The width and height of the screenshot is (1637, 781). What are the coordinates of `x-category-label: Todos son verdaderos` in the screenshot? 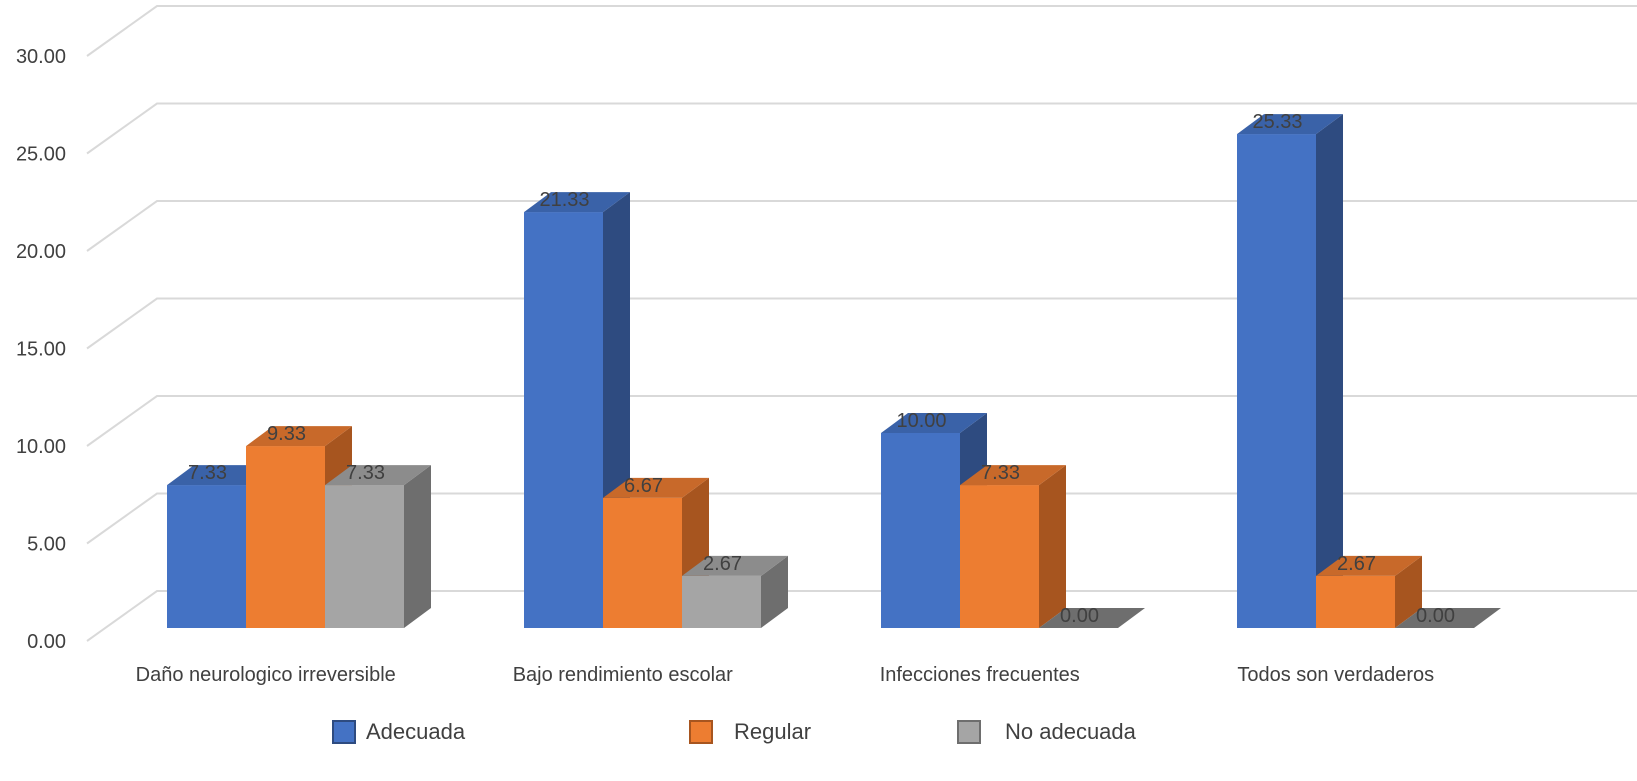 It's located at (1335, 675).